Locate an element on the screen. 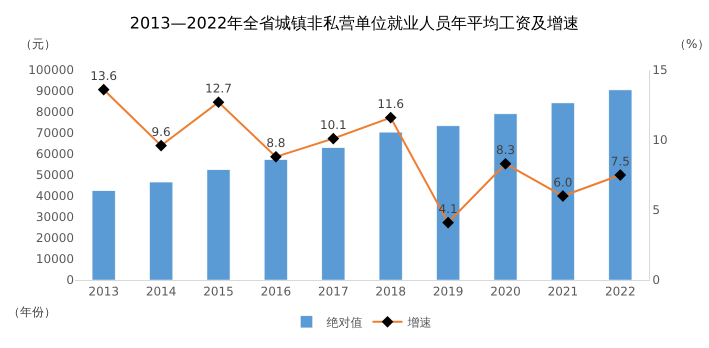  y2-axis-title: （%） is located at coordinates (691, 44).